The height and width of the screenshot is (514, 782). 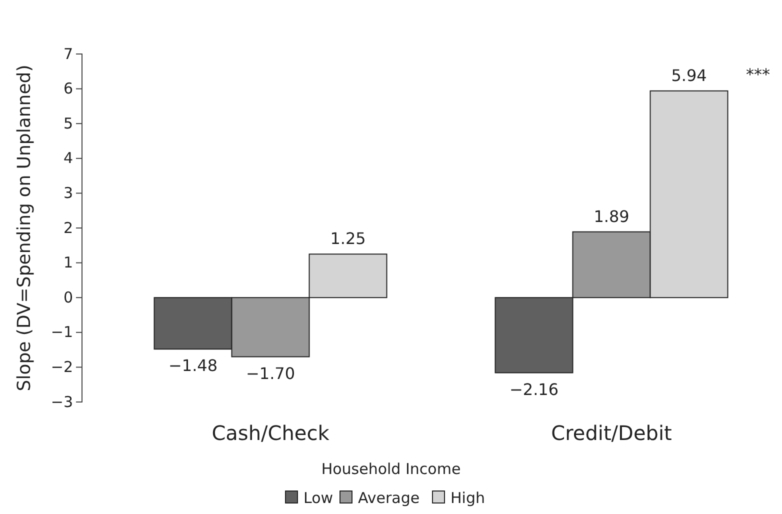 What do you see at coordinates (61, 332) in the screenshot?
I see `y-tick-label: −1` at bounding box center [61, 332].